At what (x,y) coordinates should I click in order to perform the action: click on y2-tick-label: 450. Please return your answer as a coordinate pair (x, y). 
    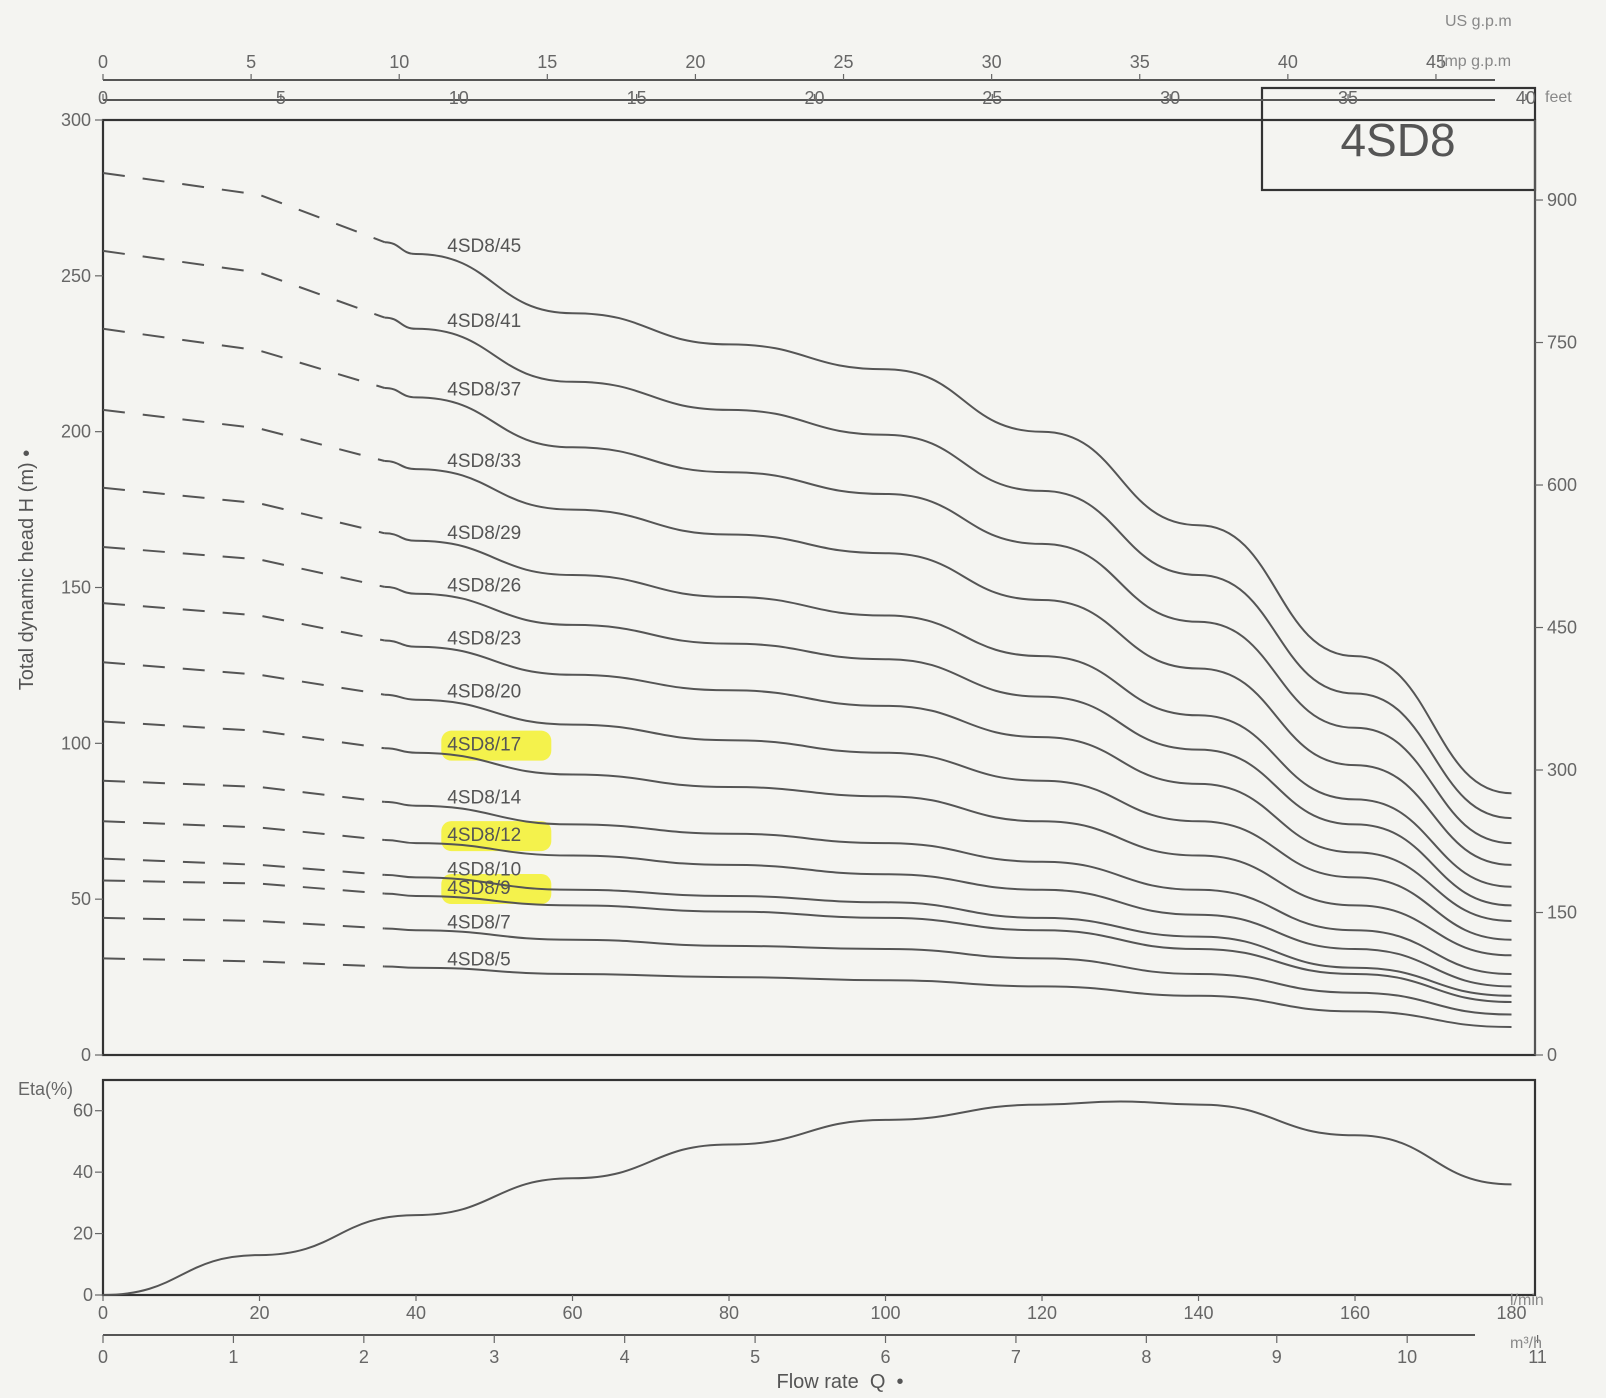
    Looking at the image, I should click on (1562, 628).